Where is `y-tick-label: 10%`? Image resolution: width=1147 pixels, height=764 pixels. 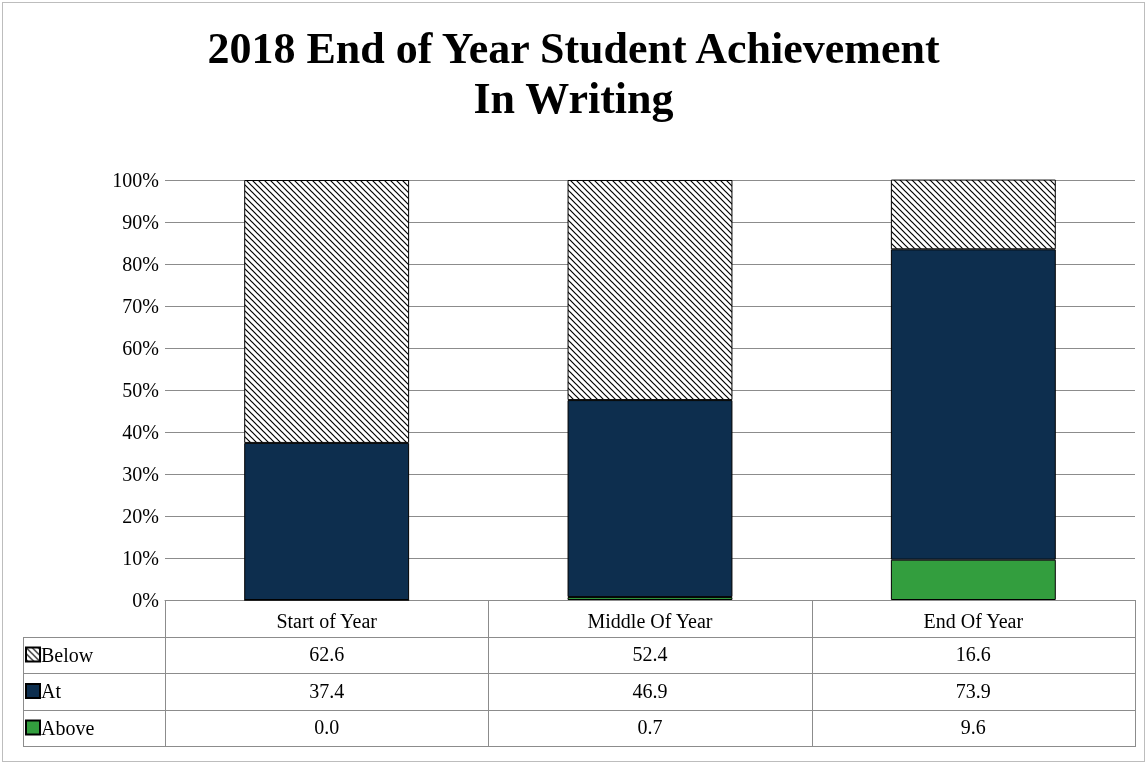
y-tick-label: 10% is located at coordinates (140, 558).